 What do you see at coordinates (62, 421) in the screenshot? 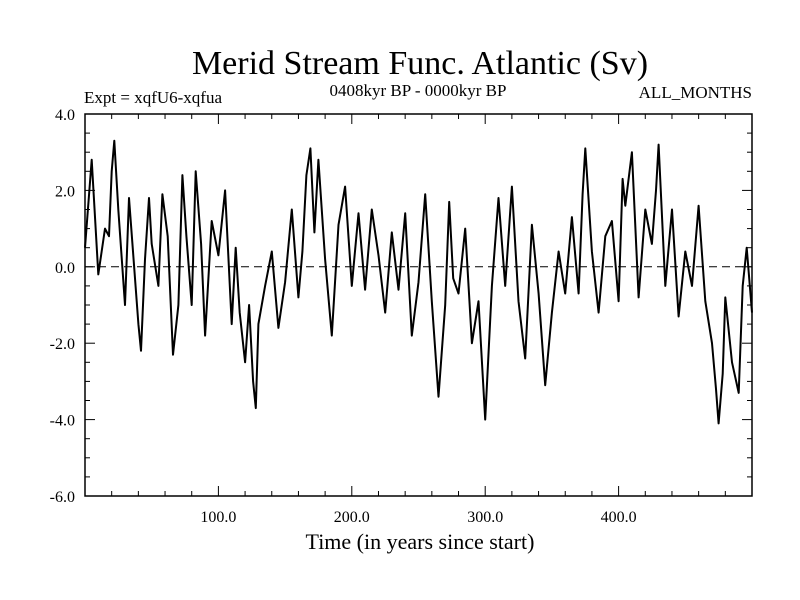
I see `y-tick-label: -4.0` at bounding box center [62, 421].